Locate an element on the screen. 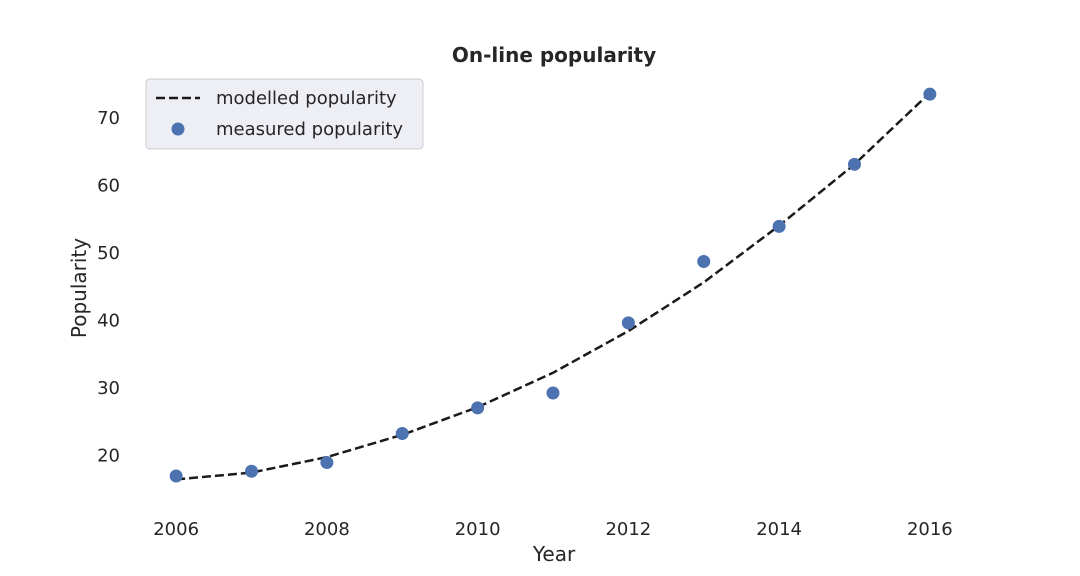 This screenshot has height=576, width=1080. y-tick-label: 50 is located at coordinates (108, 253).